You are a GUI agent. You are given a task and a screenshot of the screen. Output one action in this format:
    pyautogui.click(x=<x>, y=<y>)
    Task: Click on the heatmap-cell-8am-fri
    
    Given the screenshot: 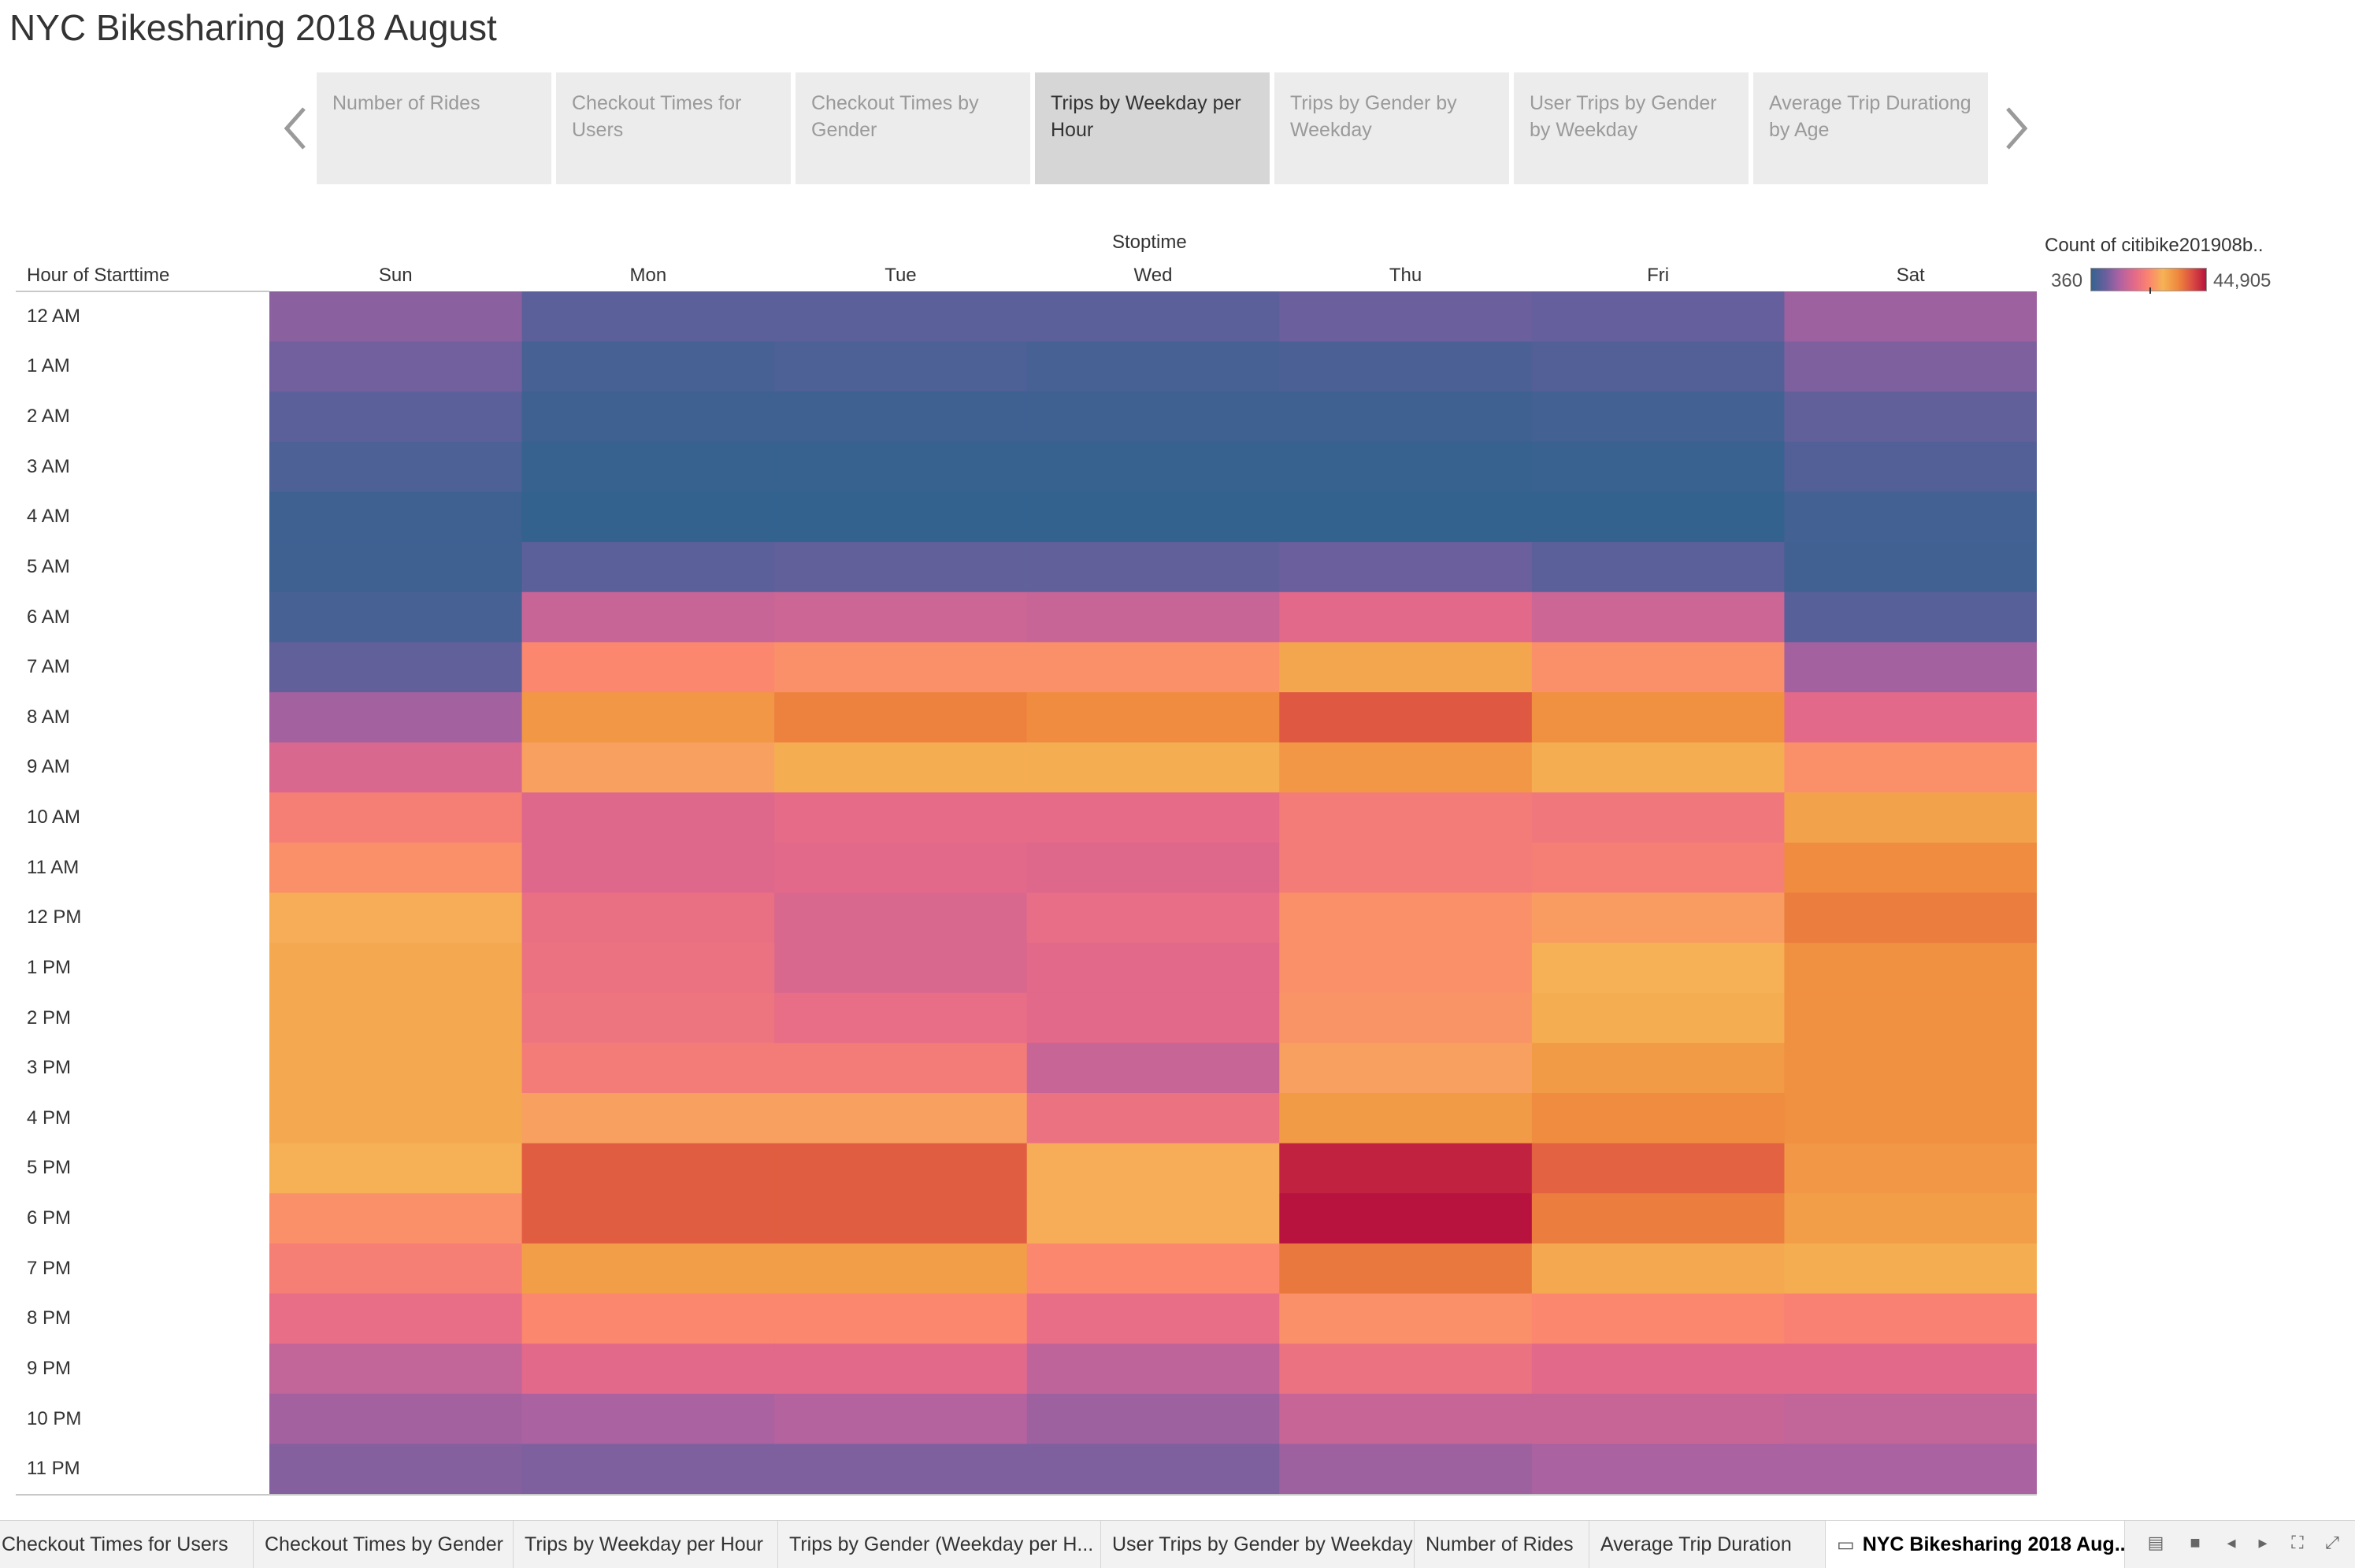 What is the action you would take?
    pyautogui.click(x=1658, y=717)
    